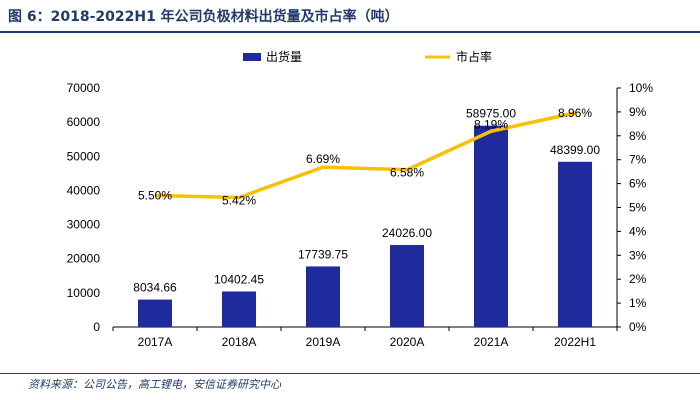 This screenshot has width=700, height=400. Describe the element at coordinates (365, 337) in the screenshot. I see `x-axis: 2017A 2018A 2019A 2020A 2021A 2022H1` at that location.